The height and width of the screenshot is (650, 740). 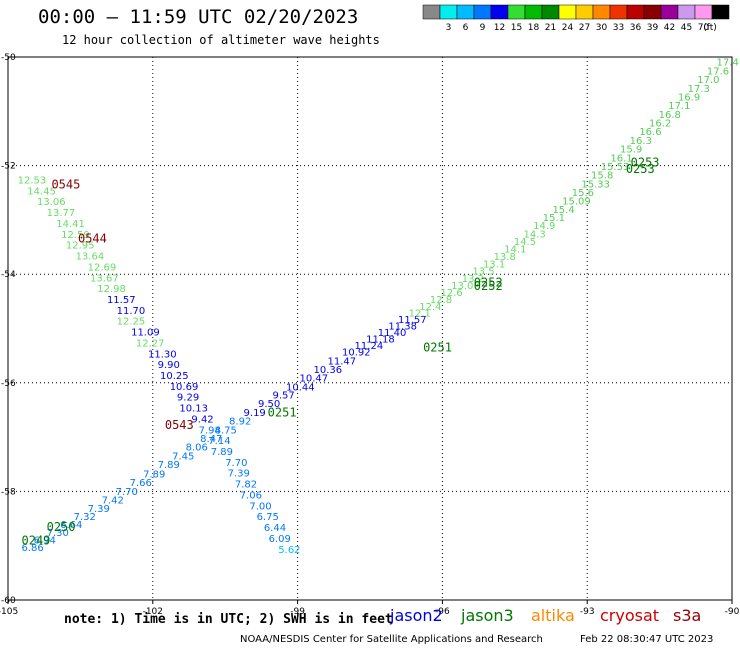 I want to click on swh-label: 16.6, so click(x=650, y=132).